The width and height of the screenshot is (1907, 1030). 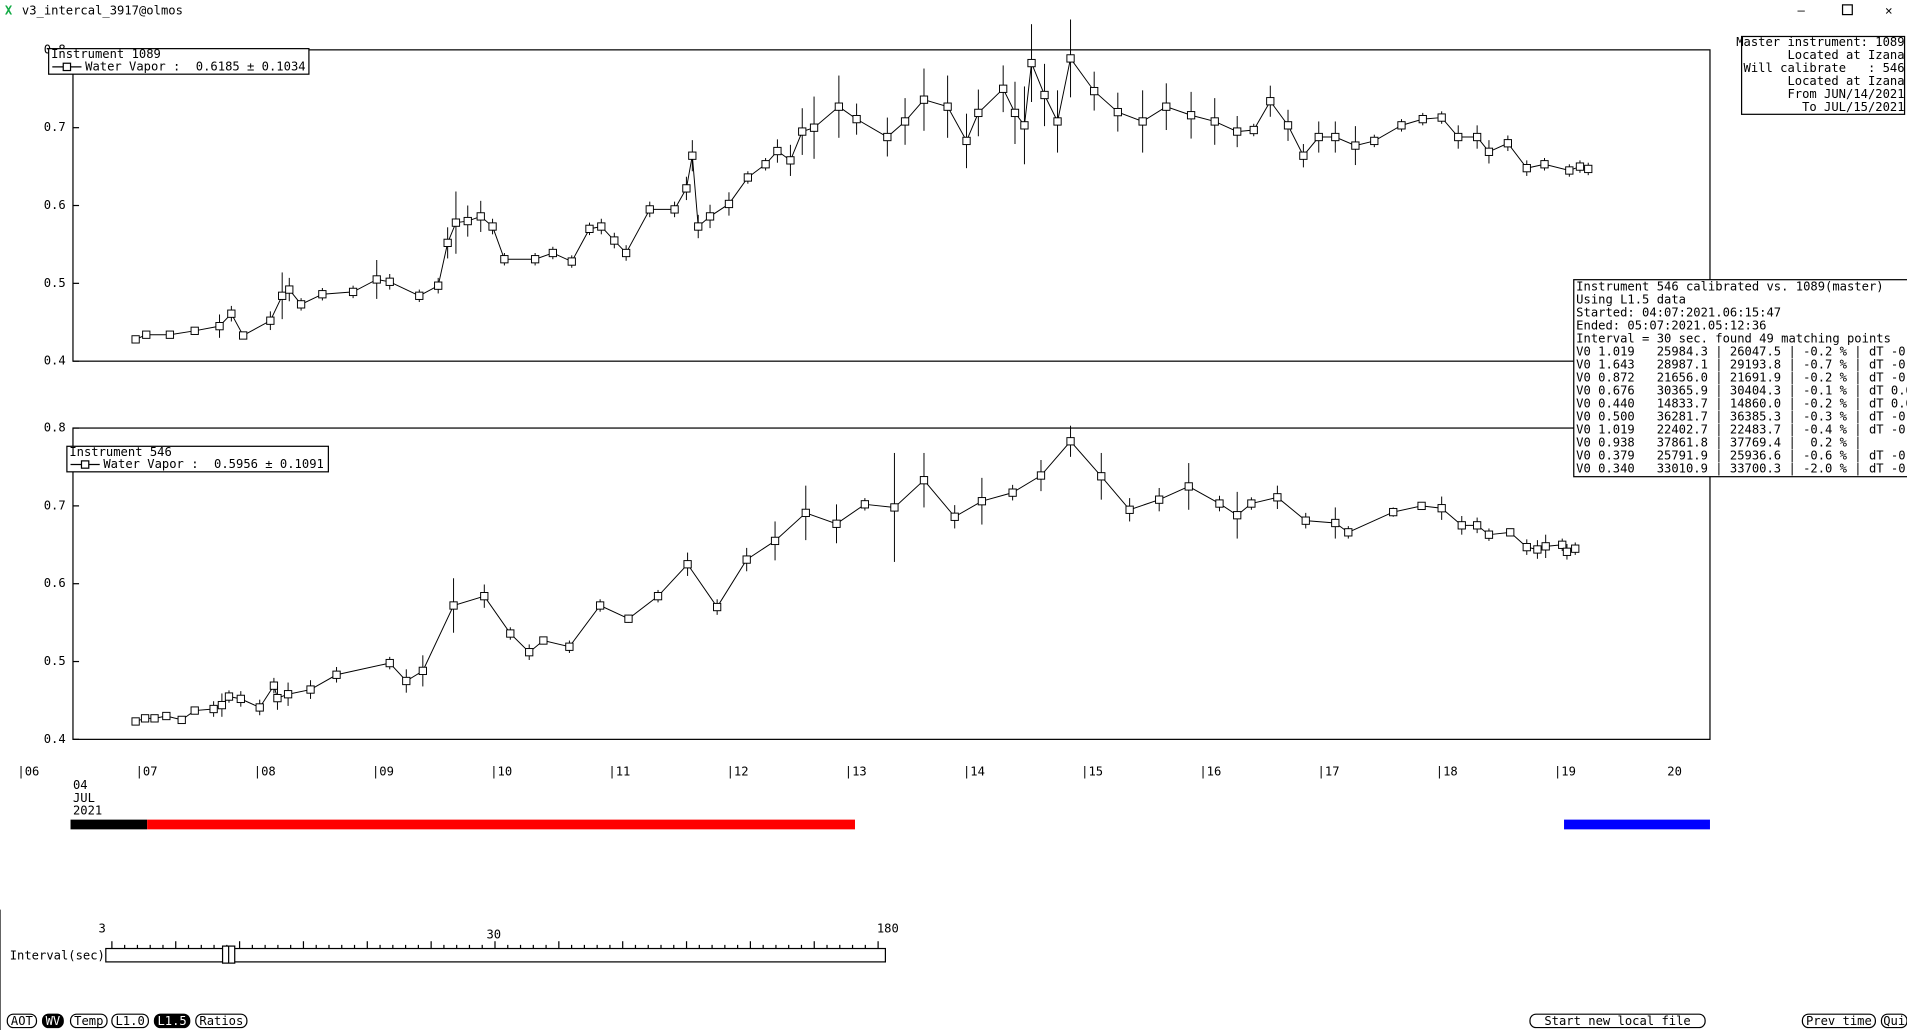 I want to click on button-label: L1.5, so click(x=171, y=1021).